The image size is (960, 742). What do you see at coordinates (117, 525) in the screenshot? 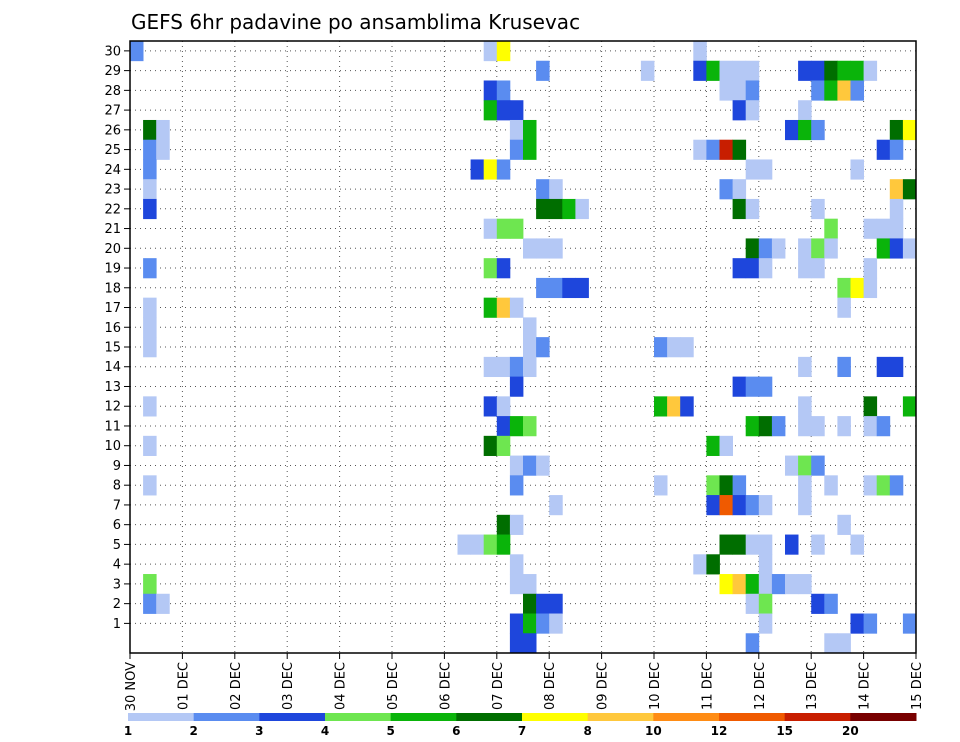
I see `y-tick-label: 6` at bounding box center [117, 525].